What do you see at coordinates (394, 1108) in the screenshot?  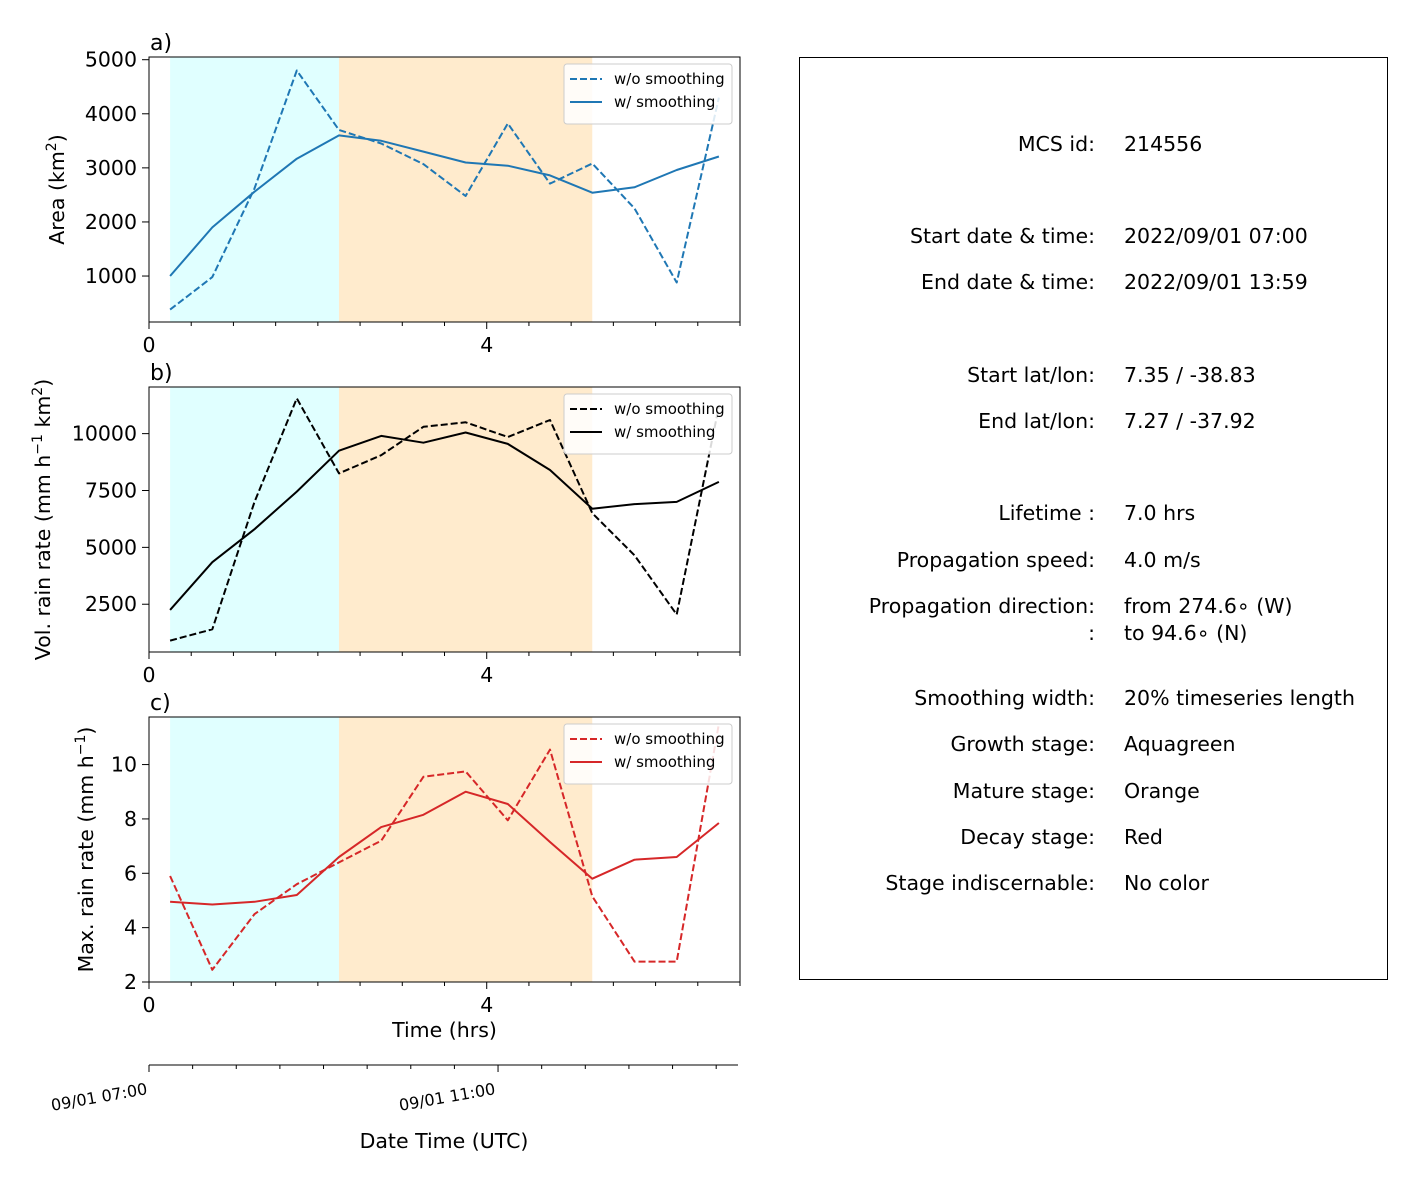 I see `datetime-axis: 09/01 07:00 09/01 11:00 Date Time (UTC)` at bounding box center [394, 1108].